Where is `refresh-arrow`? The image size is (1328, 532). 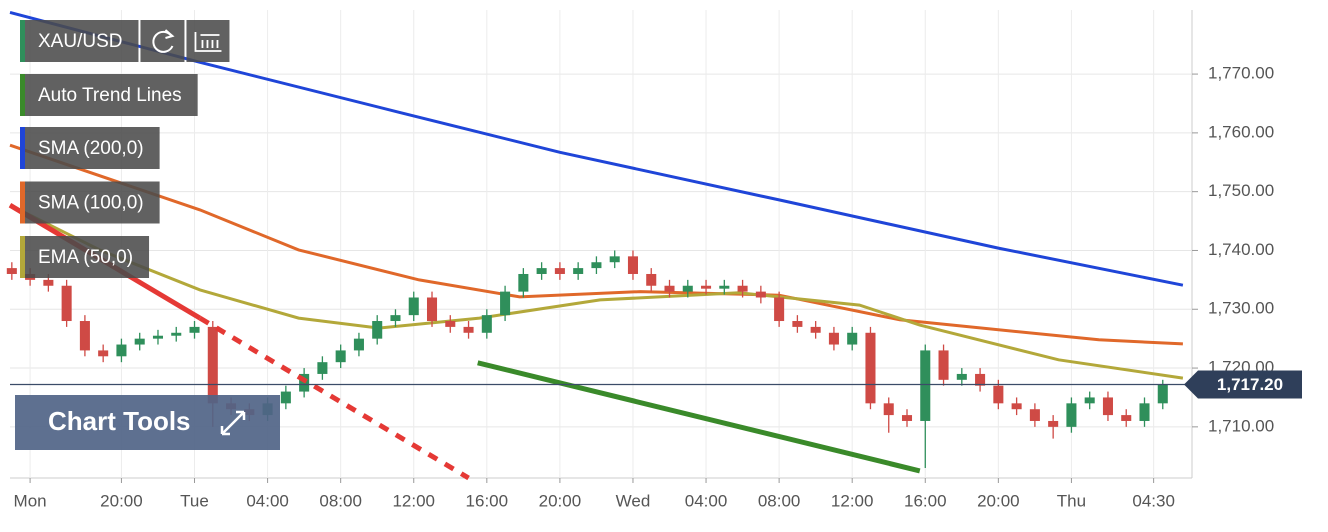 refresh-arrow is located at coordinates (169, 34).